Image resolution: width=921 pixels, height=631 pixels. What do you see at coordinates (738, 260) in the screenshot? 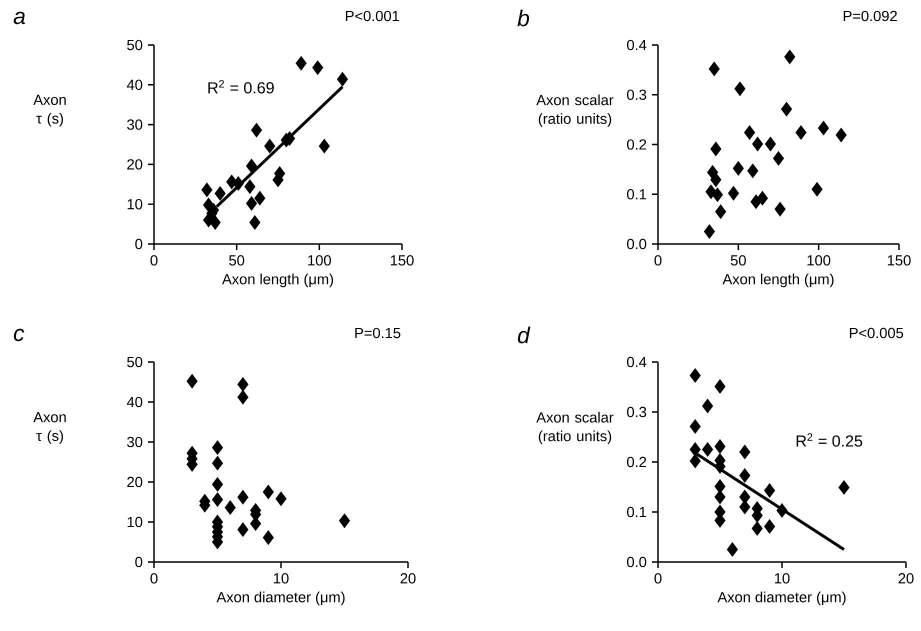
I see `x-tick-label: 50` at bounding box center [738, 260].